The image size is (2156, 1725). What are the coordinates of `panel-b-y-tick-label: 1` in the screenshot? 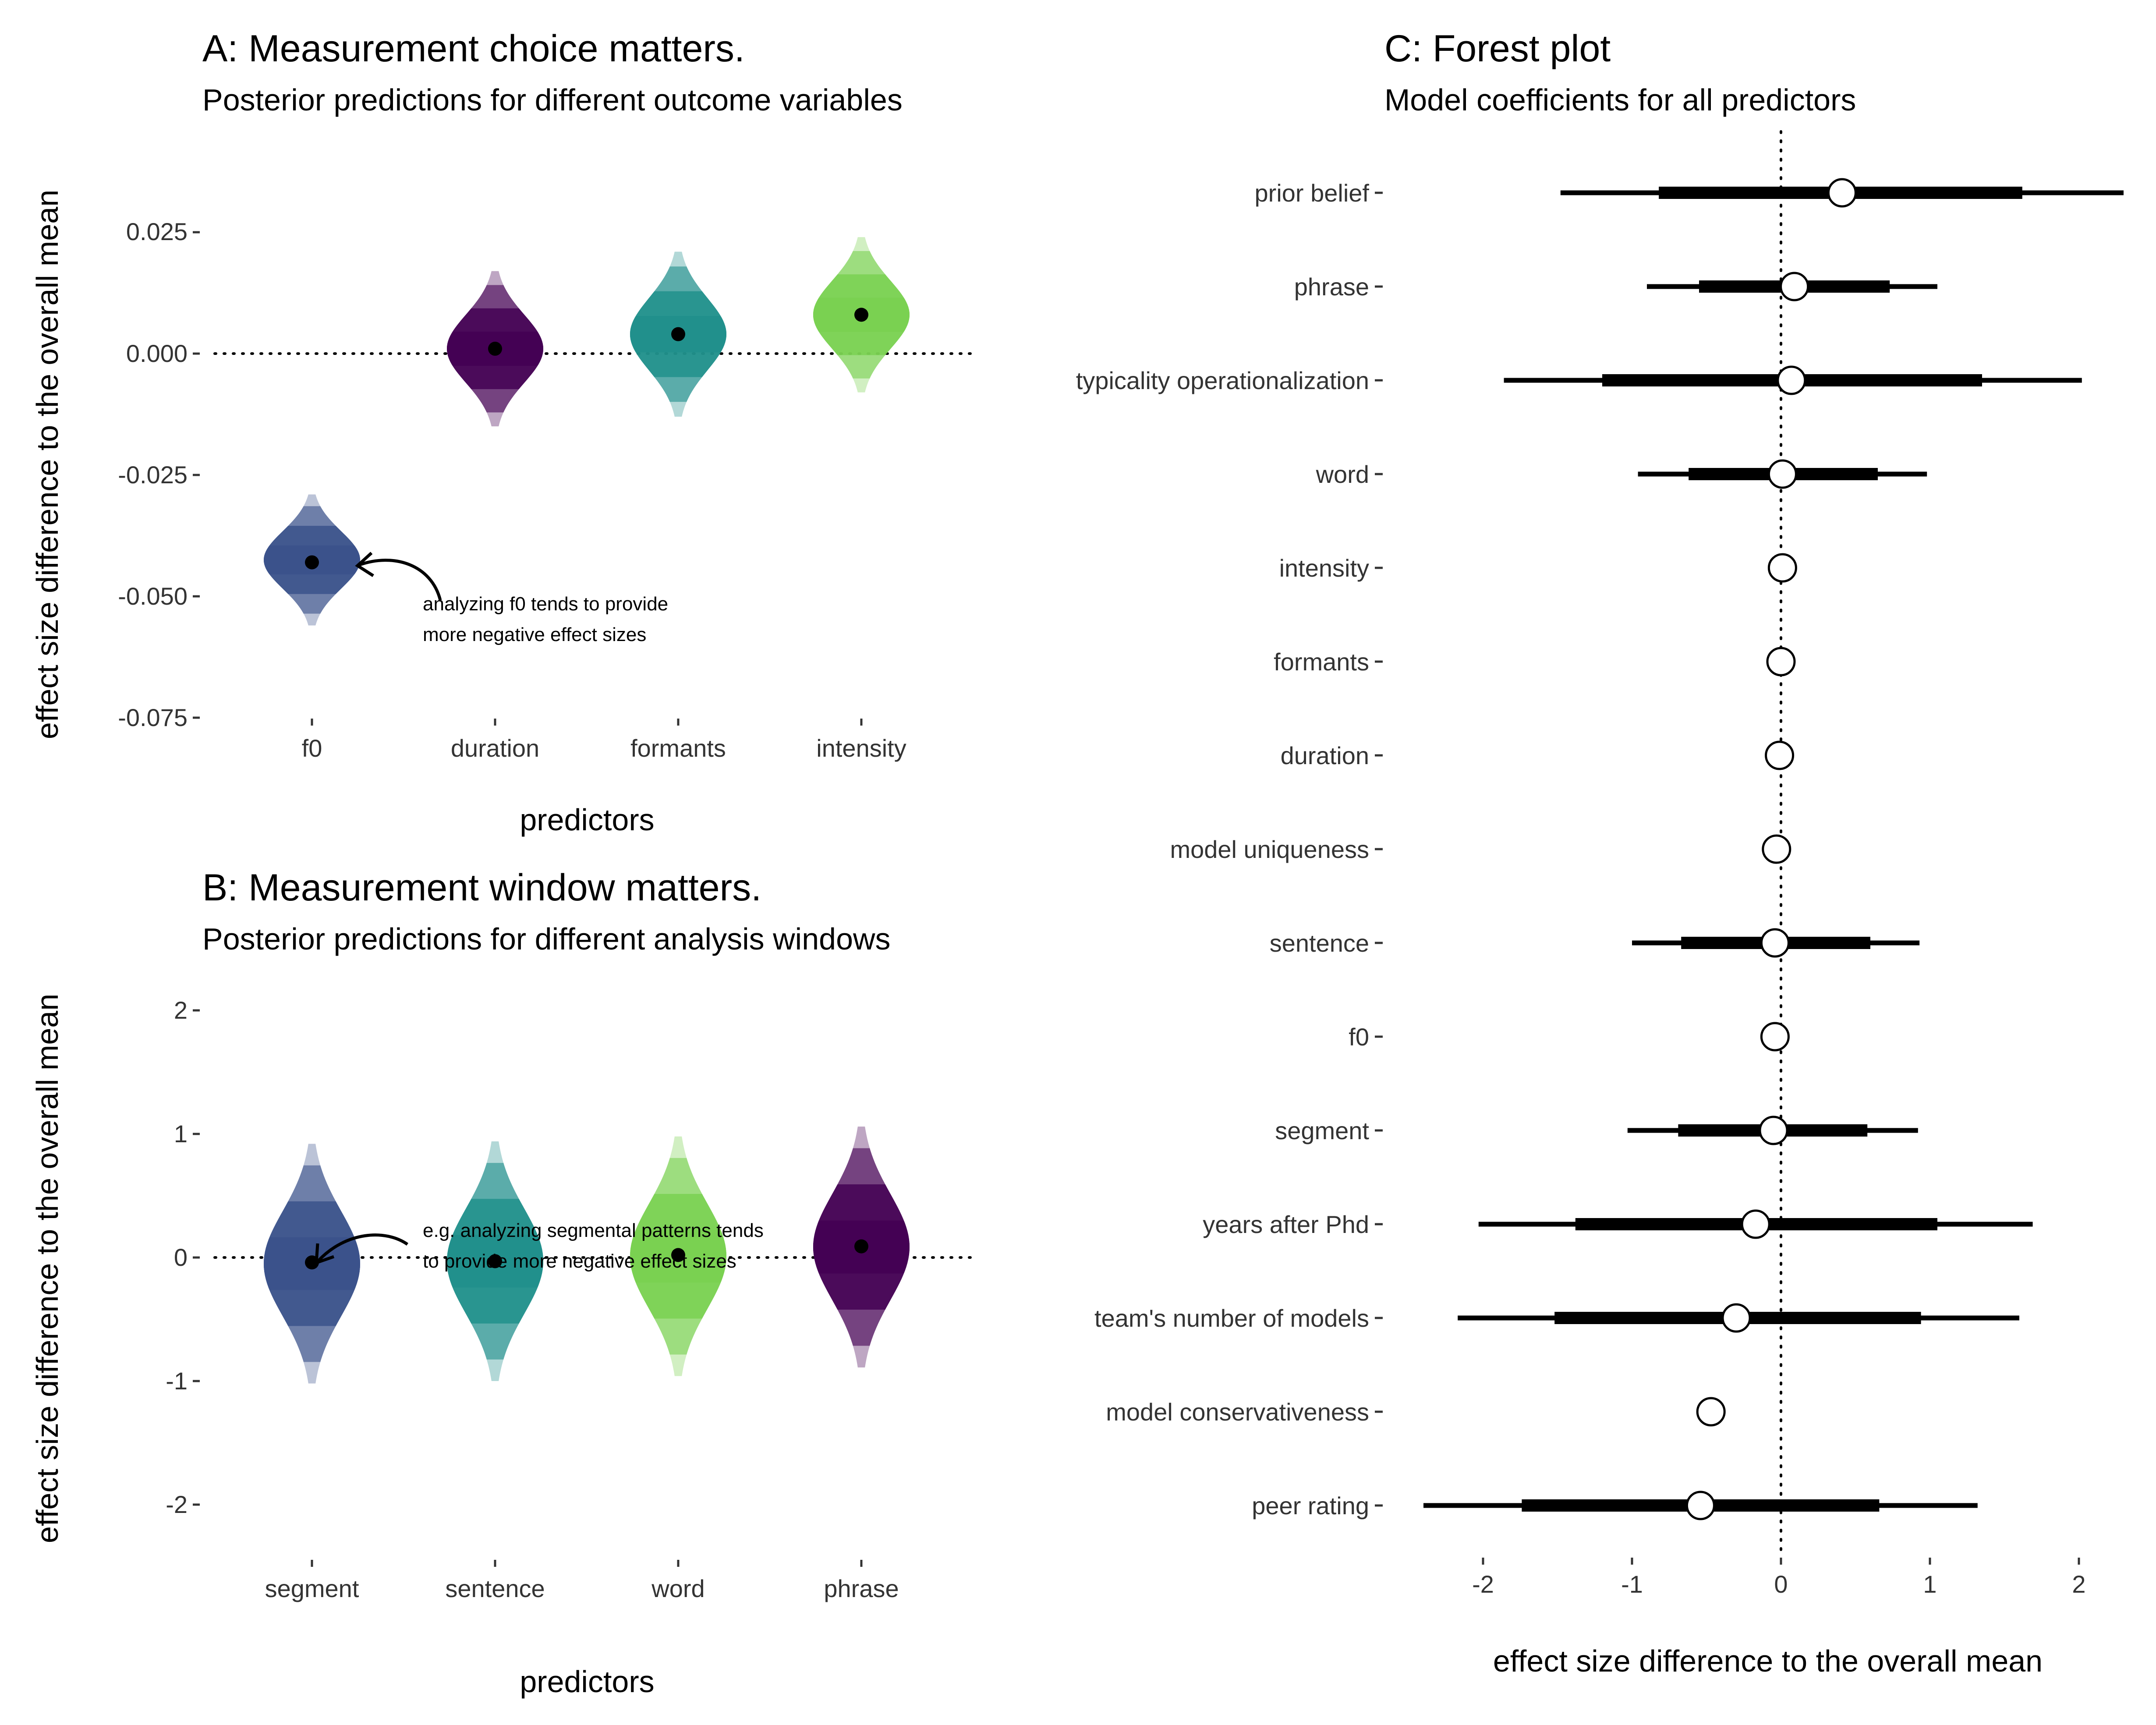 It's located at (181, 1134).